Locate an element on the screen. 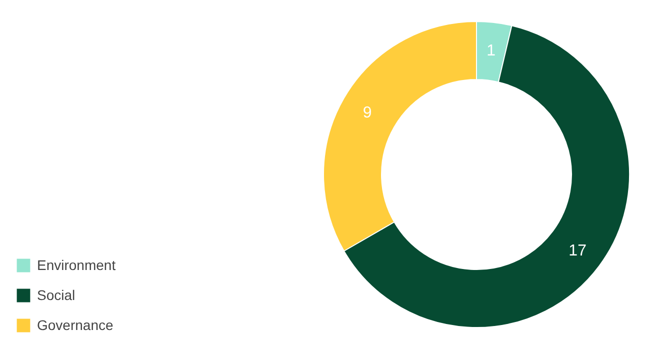 Image resolution: width=650 pixels, height=348 pixels. legend-label: Social is located at coordinates (56, 295).